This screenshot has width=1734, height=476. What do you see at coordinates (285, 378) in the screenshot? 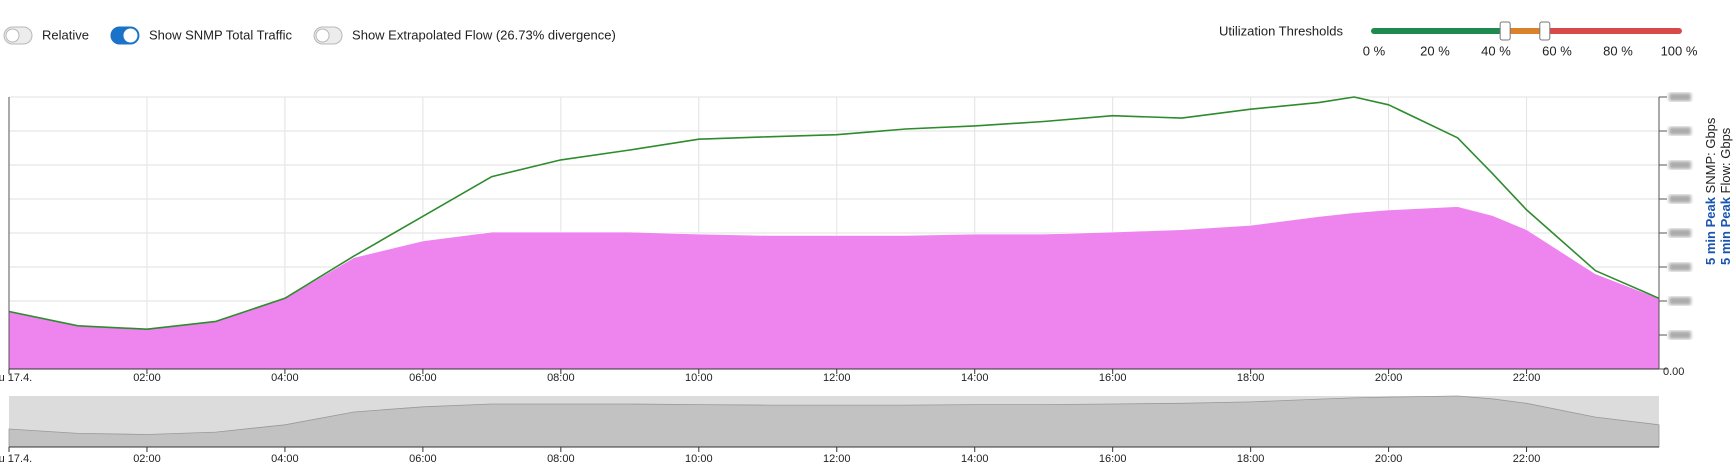
I see `x-tick-label: 04:00` at bounding box center [285, 378].